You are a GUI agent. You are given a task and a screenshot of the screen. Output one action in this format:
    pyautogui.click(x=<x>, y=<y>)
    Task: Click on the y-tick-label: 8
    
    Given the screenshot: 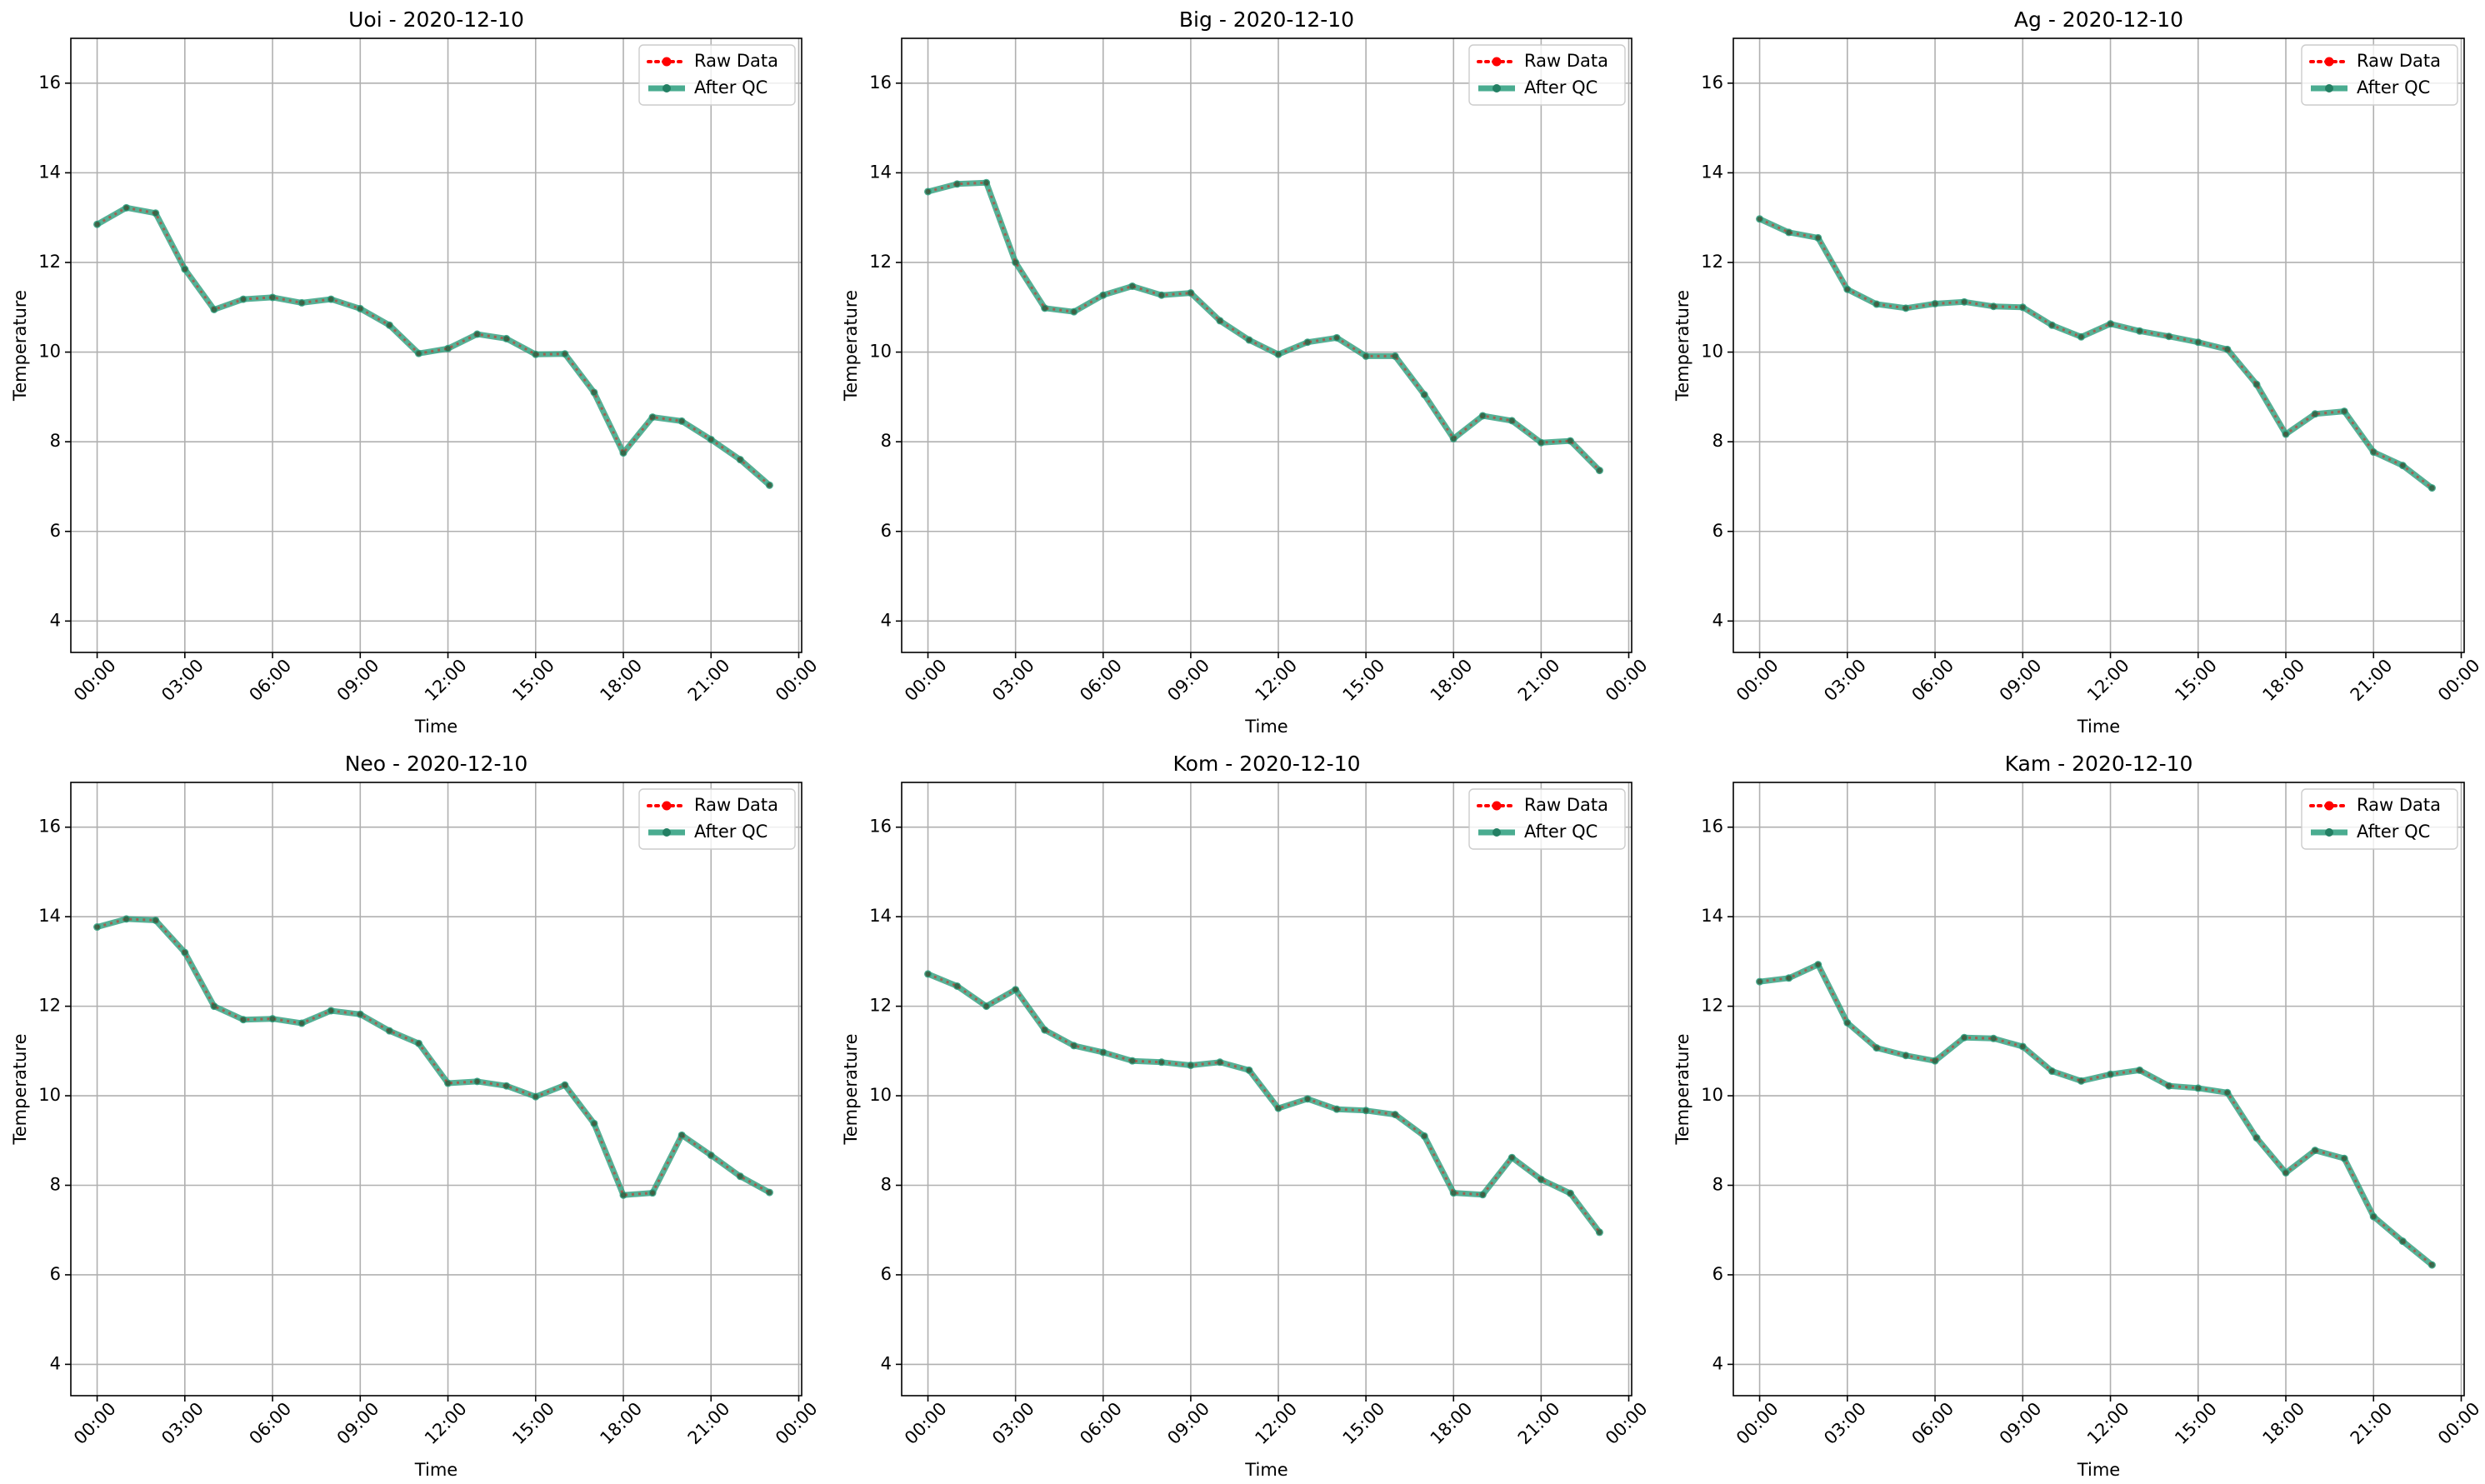 What is the action you would take?
    pyautogui.click(x=886, y=441)
    